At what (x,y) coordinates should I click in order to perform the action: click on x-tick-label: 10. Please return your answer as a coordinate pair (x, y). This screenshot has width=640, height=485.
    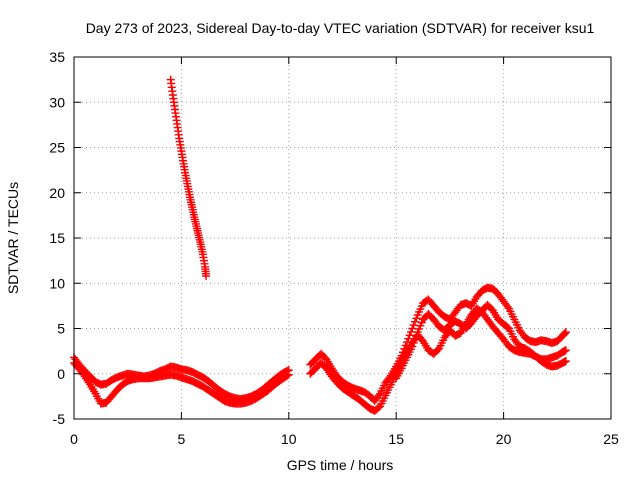
    Looking at the image, I should click on (289, 439).